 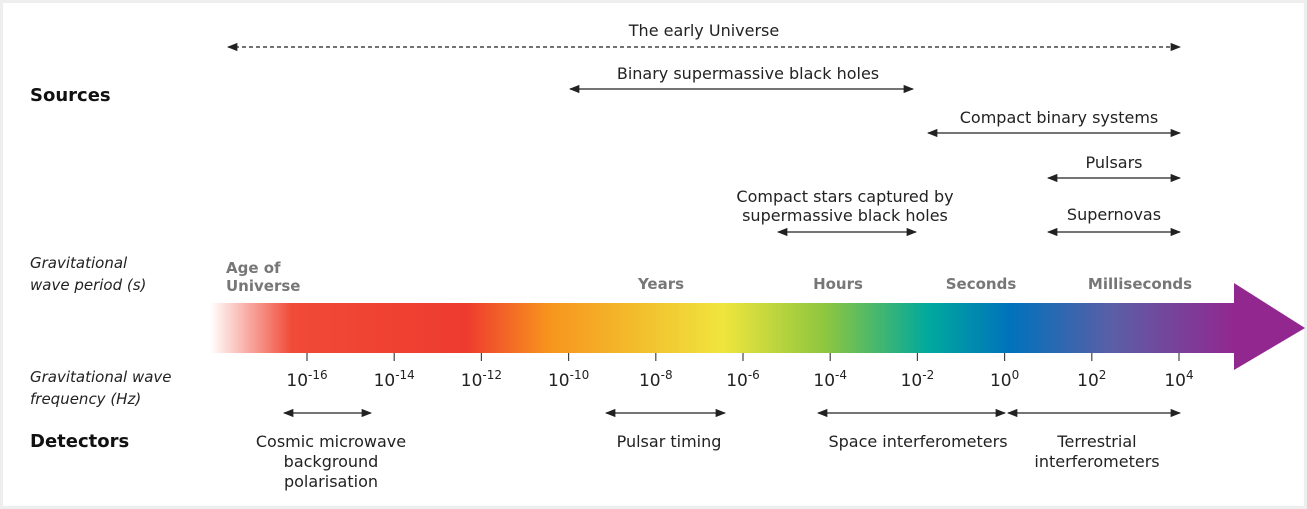 I want to click on tick-exponent: 2, so click(x=1103, y=375).